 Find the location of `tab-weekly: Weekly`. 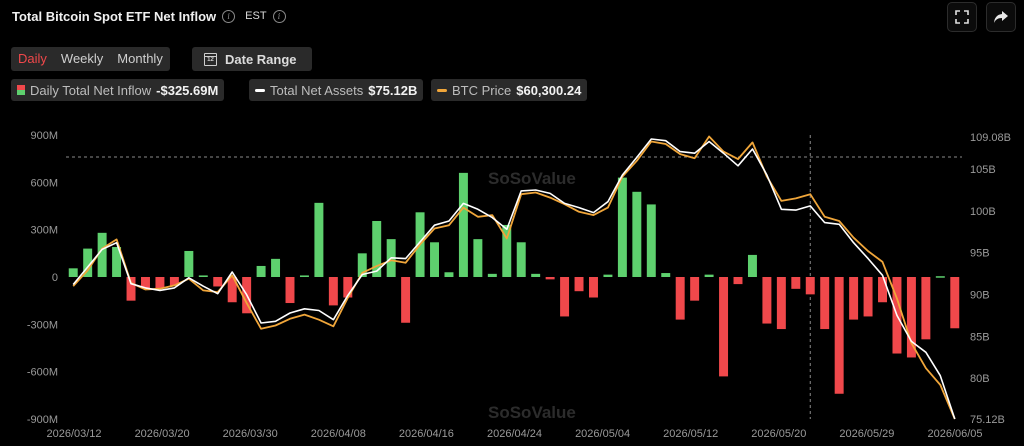

tab-weekly: Weekly is located at coordinates (82, 58).